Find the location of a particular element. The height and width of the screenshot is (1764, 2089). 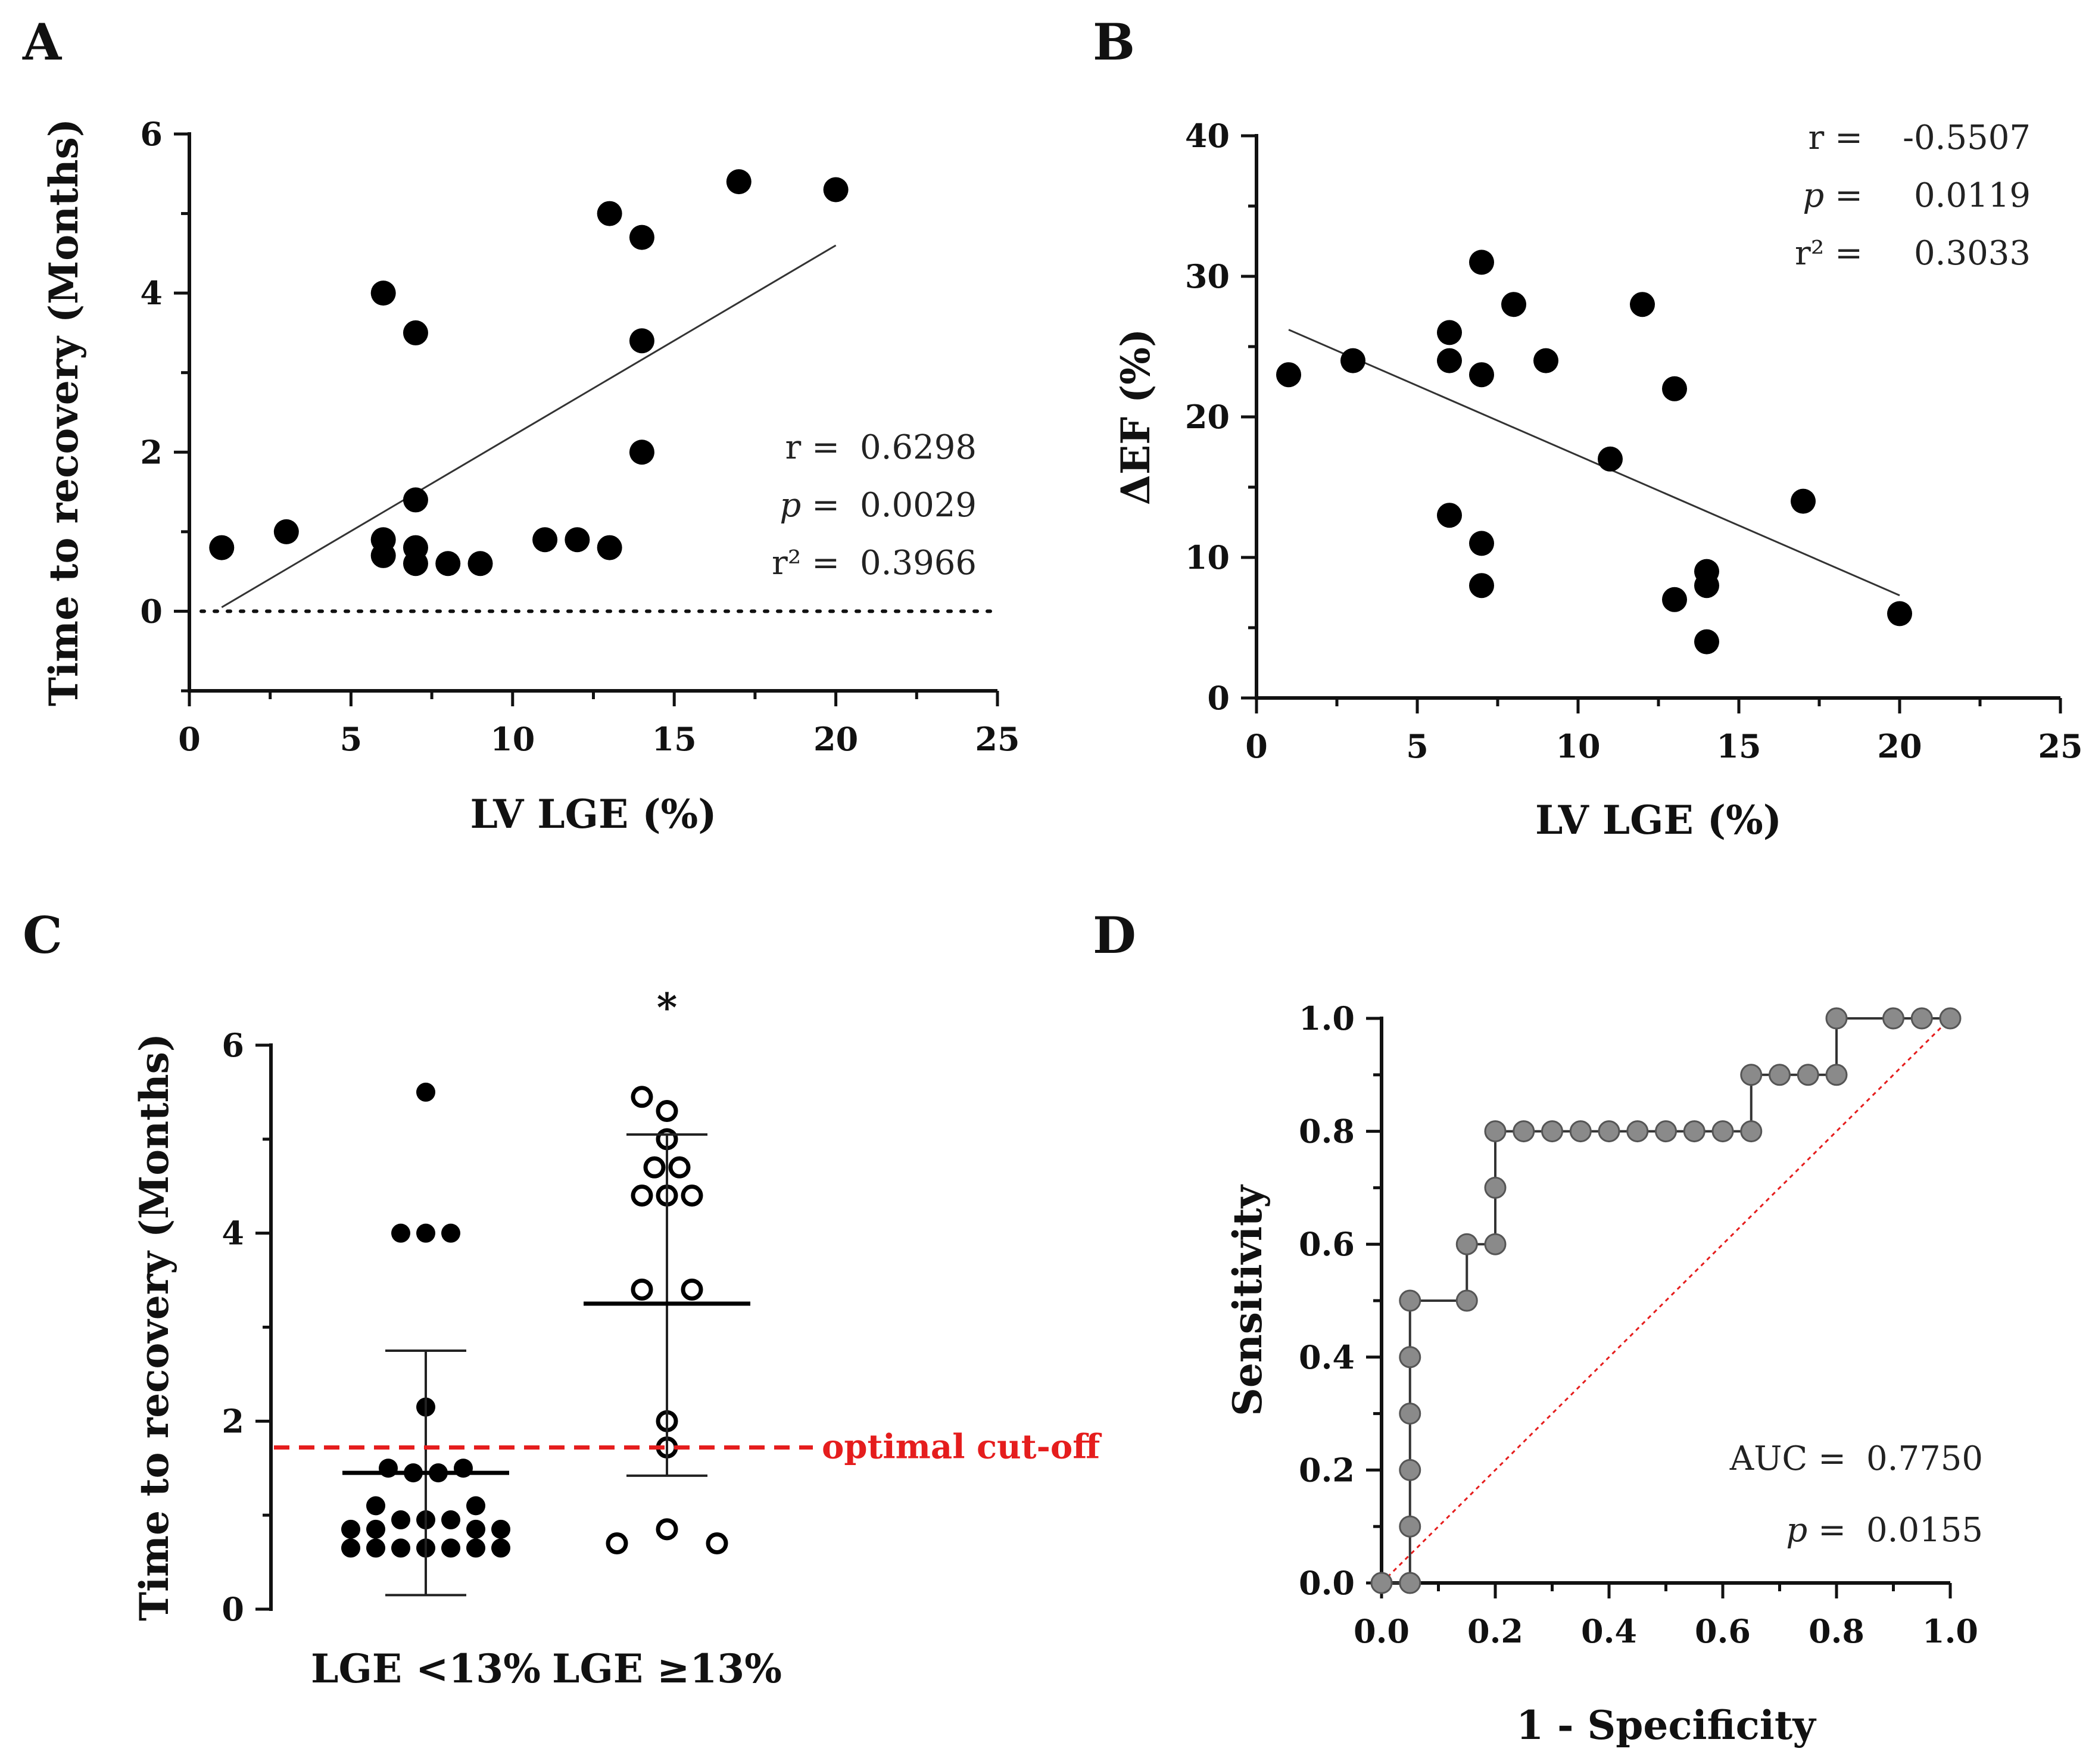

stat-label: AUC = is located at coordinates (1787, 1458).